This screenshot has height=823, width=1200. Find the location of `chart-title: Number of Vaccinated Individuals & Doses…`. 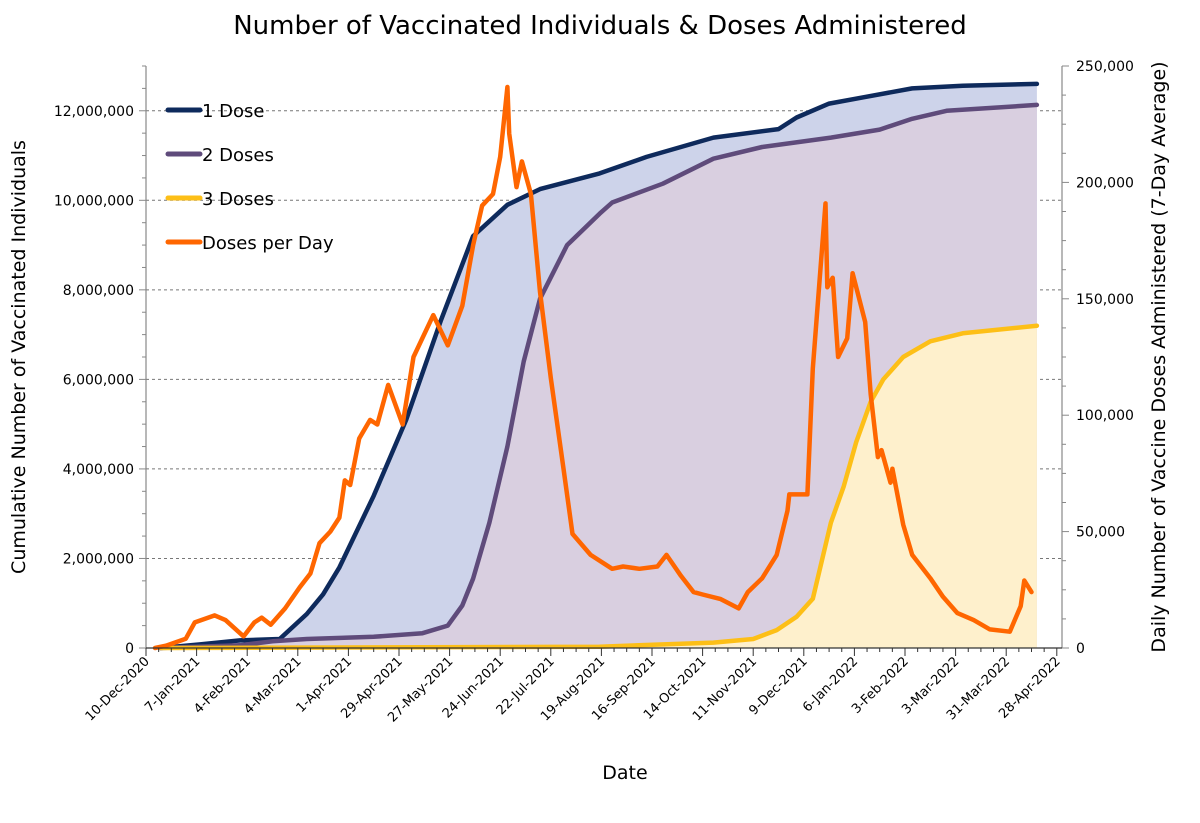

chart-title: Number of Vaccinated Individuals & Doses… is located at coordinates (600, 26).